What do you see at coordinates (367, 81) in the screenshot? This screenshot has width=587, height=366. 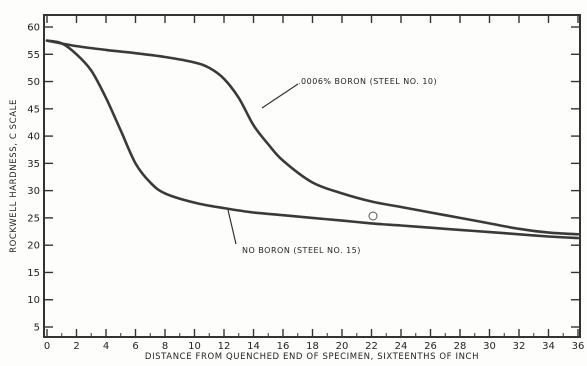 I see `annotation-boron: .0006% BORON (STEEL NO. 10)` at bounding box center [367, 81].